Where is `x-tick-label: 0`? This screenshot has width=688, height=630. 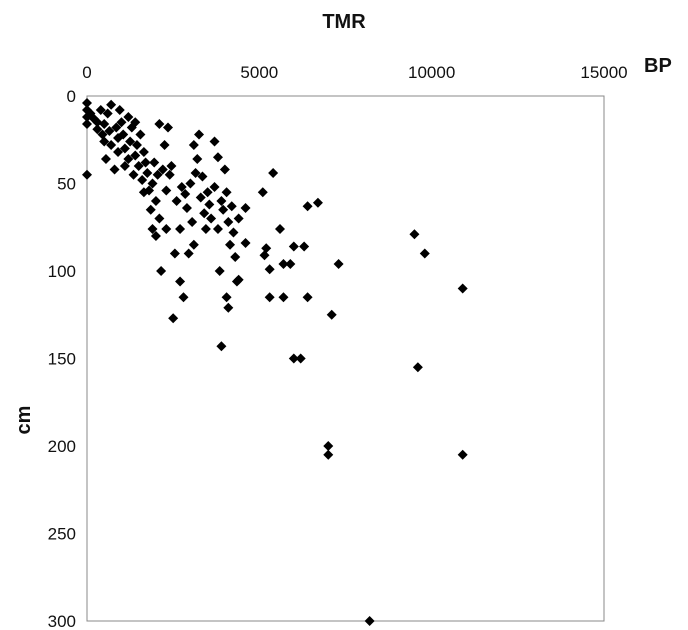 x-tick-label: 0 is located at coordinates (86, 72).